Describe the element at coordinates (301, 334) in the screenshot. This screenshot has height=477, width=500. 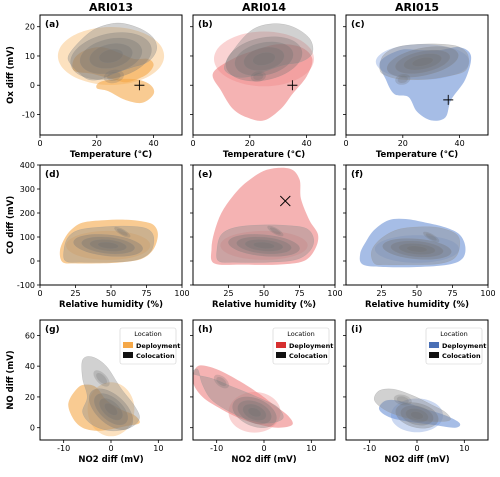
I see `legend-title-h: Location` at that location.